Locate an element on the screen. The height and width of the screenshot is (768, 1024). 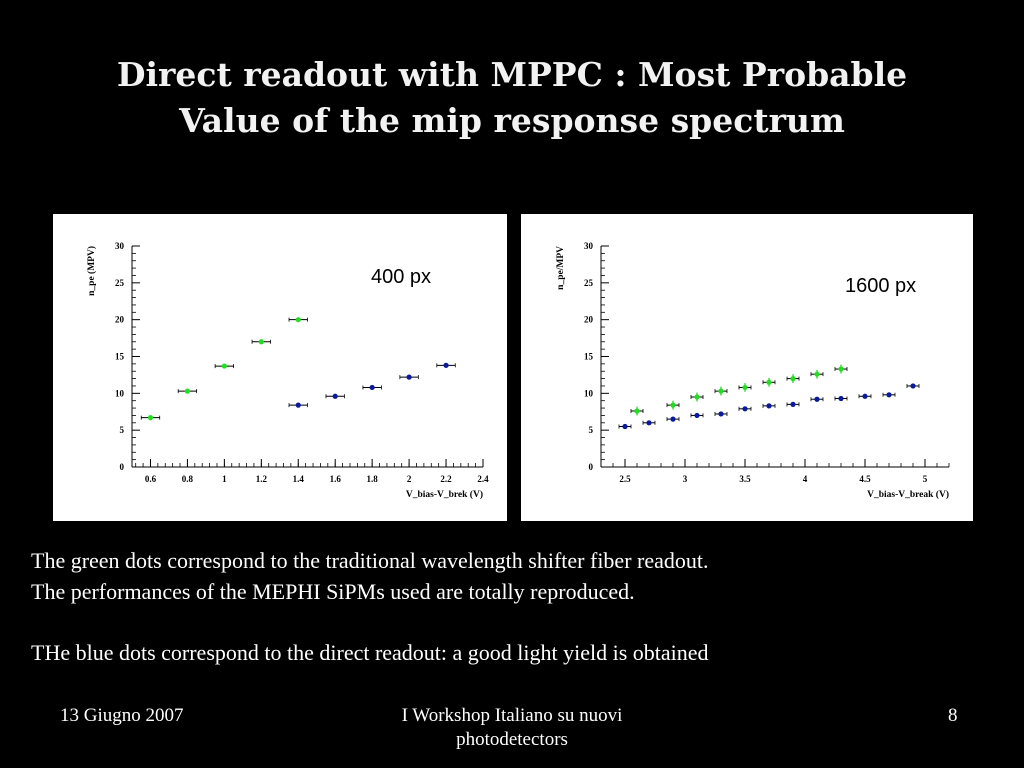
chart-annotation: 400 px is located at coordinates (401, 277).